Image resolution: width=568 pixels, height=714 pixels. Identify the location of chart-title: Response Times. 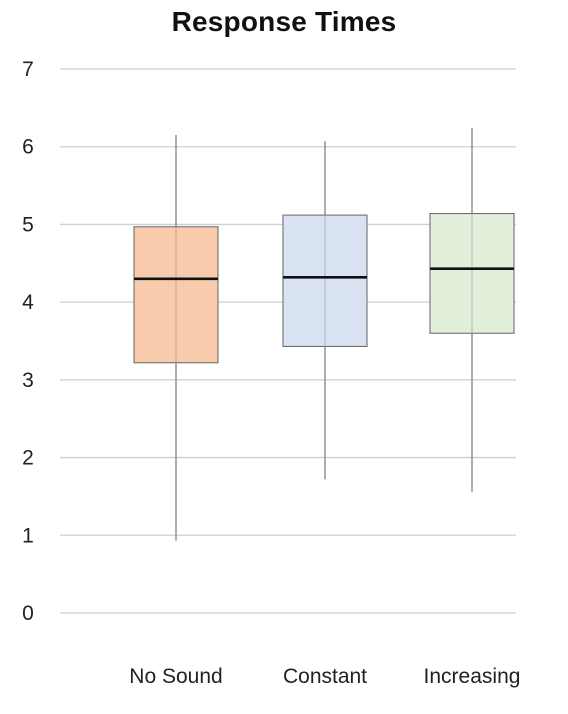
(284, 21).